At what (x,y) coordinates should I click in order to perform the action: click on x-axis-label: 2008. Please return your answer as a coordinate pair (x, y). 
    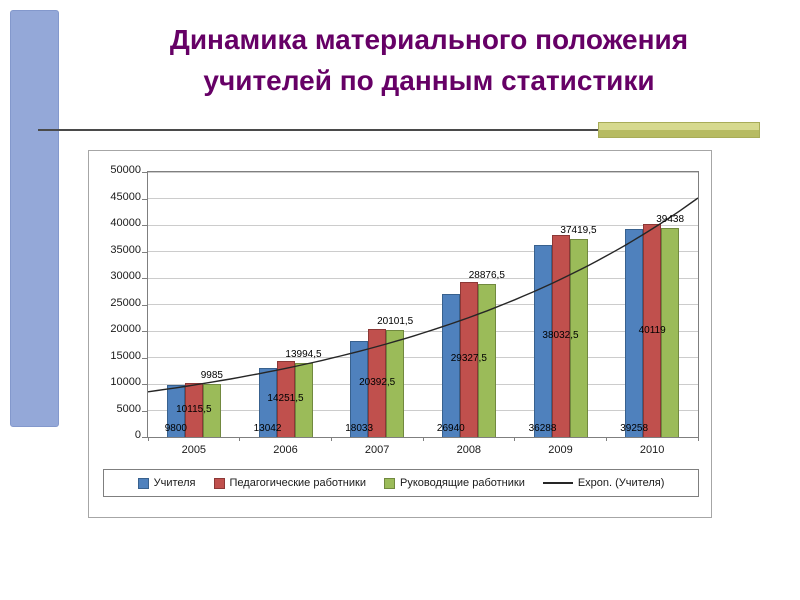
    Looking at the image, I should click on (469, 450).